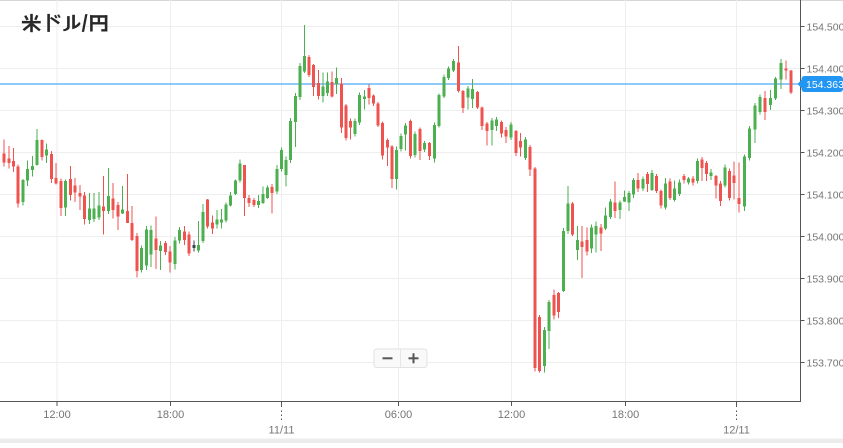  Describe the element at coordinates (825, 279) in the screenshot. I see `svg-text: 153.900` at that location.